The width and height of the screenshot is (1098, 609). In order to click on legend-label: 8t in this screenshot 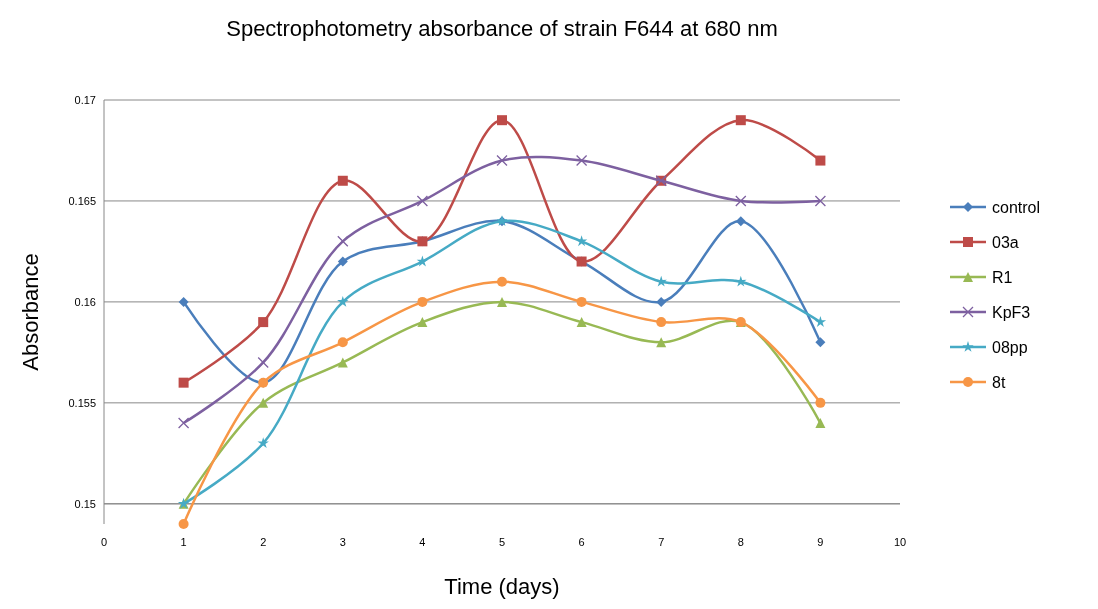, I will do `click(999, 382)`.